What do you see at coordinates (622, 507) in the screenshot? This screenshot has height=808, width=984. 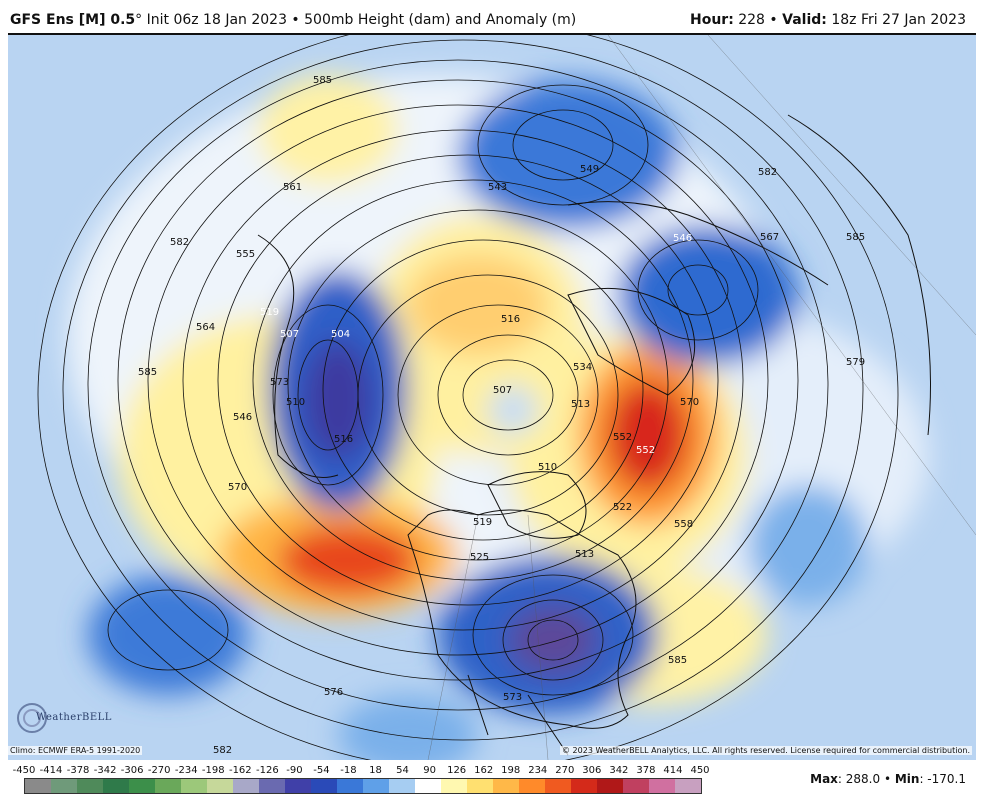 I see `contour-label: 522` at bounding box center [622, 507].